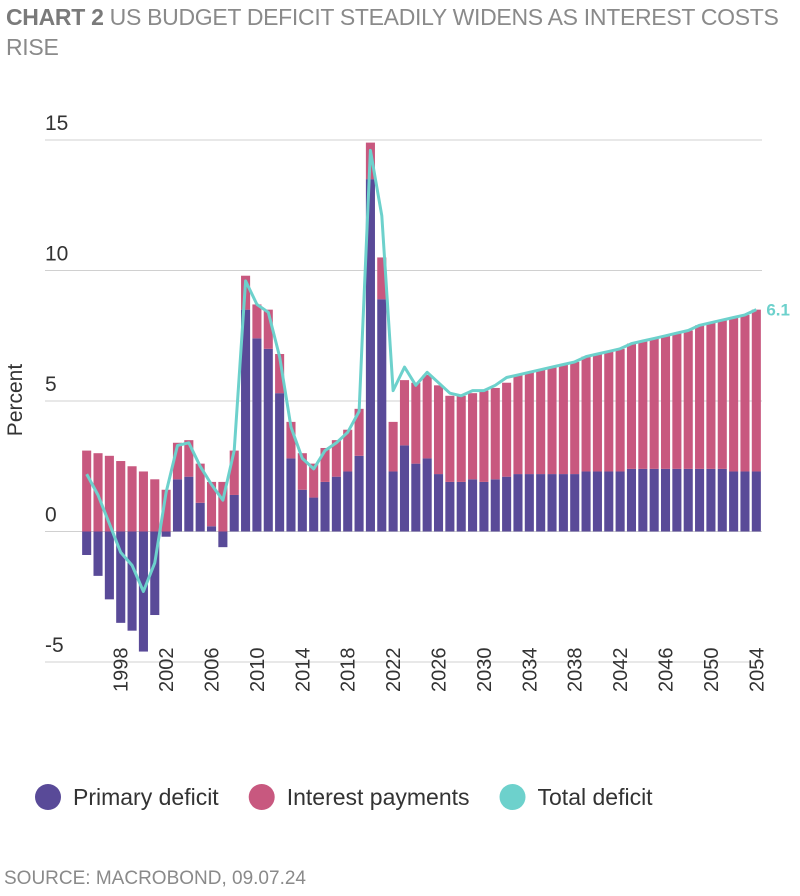 Image resolution: width=800 pixels, height=896 pixels. What do you see at coordinates (394, 670) in the screenshot?
I see `x-tick-label: 2022` at bounding box center [394, 670].